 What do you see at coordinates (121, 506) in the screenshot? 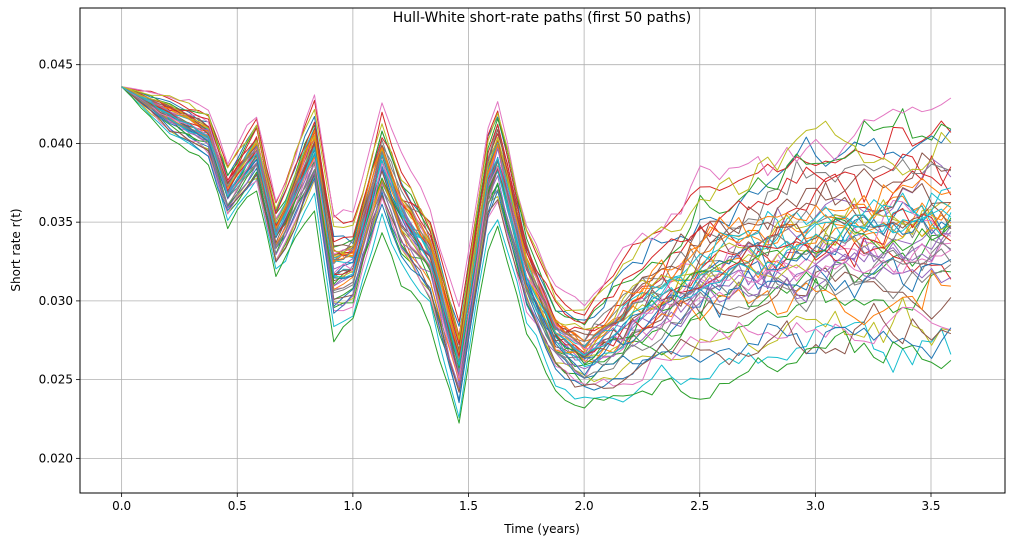
I see `x-tick-label: 0.0` at bounding box center [121, 506].